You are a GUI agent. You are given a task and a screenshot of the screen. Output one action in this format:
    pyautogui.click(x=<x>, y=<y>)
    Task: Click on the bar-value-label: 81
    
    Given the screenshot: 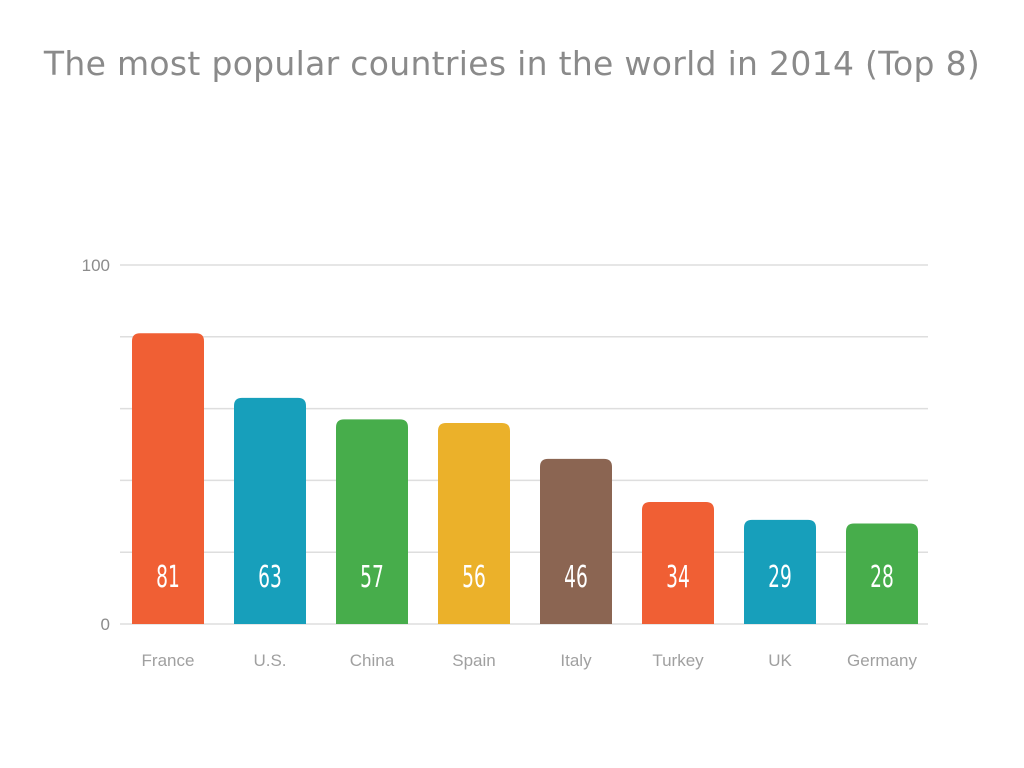 What is the action you would take?
    pyautogui.click(x=168, y=576)
    